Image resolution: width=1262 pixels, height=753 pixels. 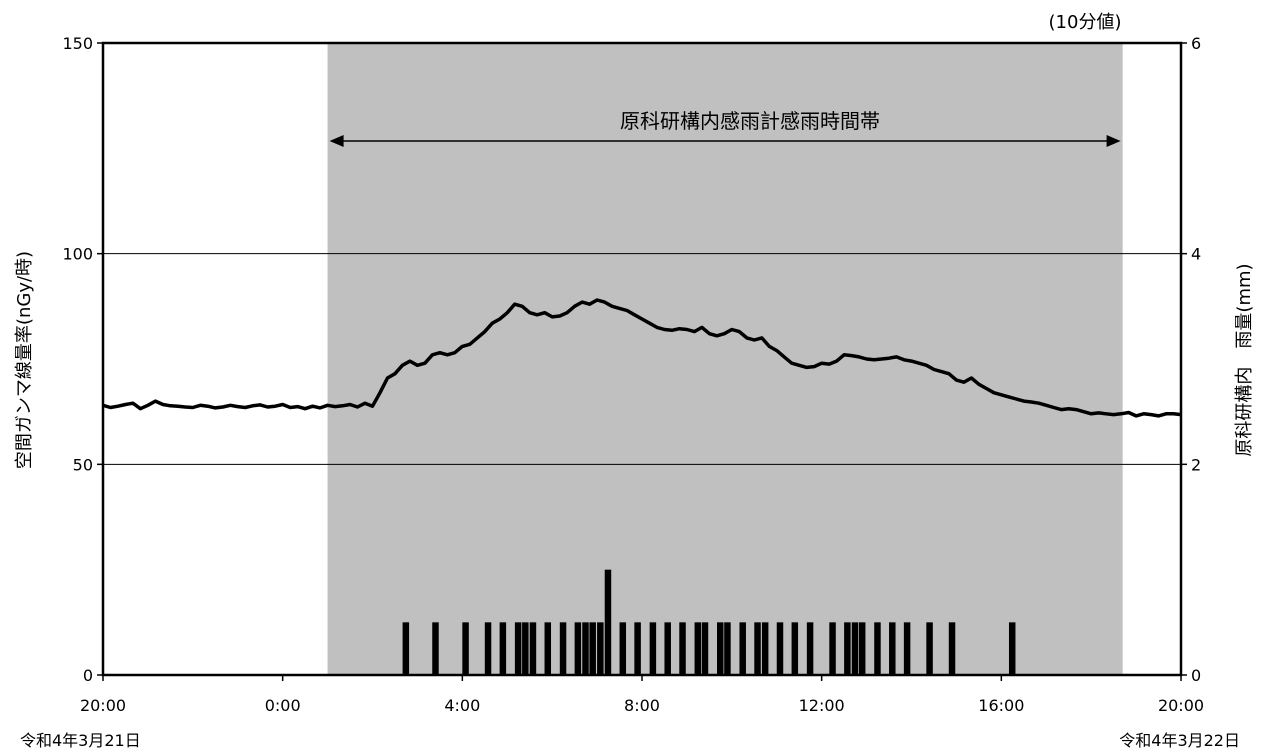 What do you see at coordinates (1113, 141) in the screenshot?
I see `rain-period-arrow-right` at bounding box center [1113, 141].